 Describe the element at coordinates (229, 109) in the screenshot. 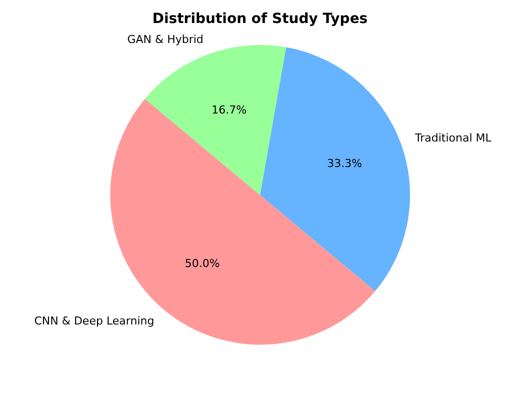

I see `data-label: 16.7%` at that location.